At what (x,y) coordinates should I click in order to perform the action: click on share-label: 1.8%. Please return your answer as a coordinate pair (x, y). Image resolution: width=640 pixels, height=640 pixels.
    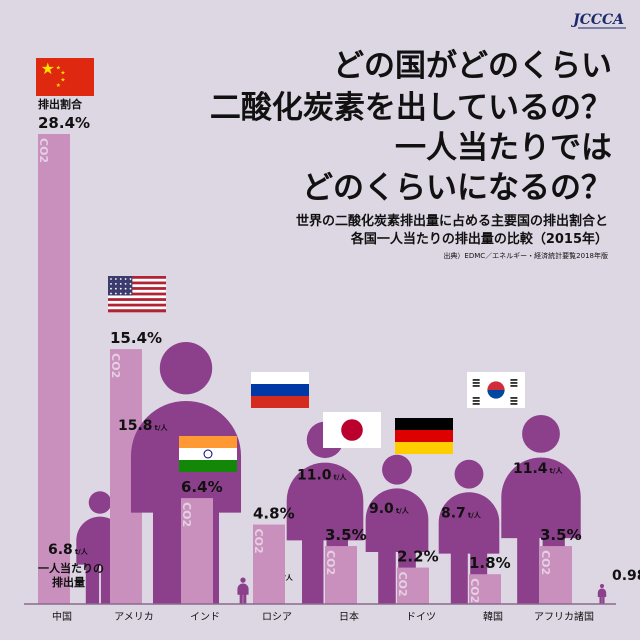
    Looking at the image, I should click on (490, 563).